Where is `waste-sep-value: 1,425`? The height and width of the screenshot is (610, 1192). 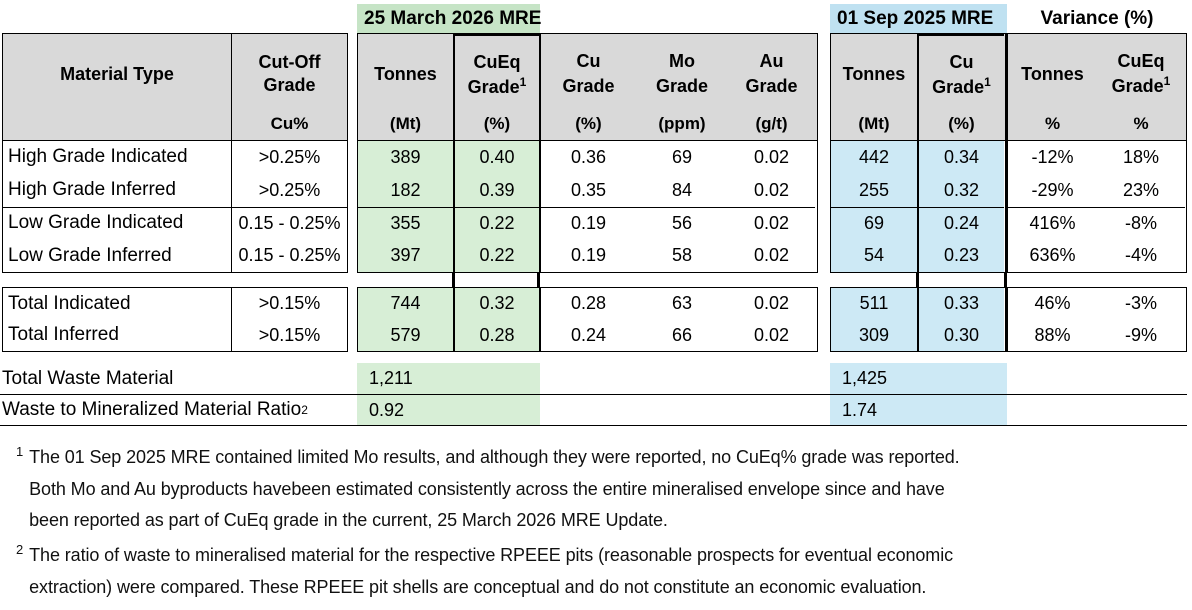 waste-sep-value: 1,425 is located at coordinates (918, 378).